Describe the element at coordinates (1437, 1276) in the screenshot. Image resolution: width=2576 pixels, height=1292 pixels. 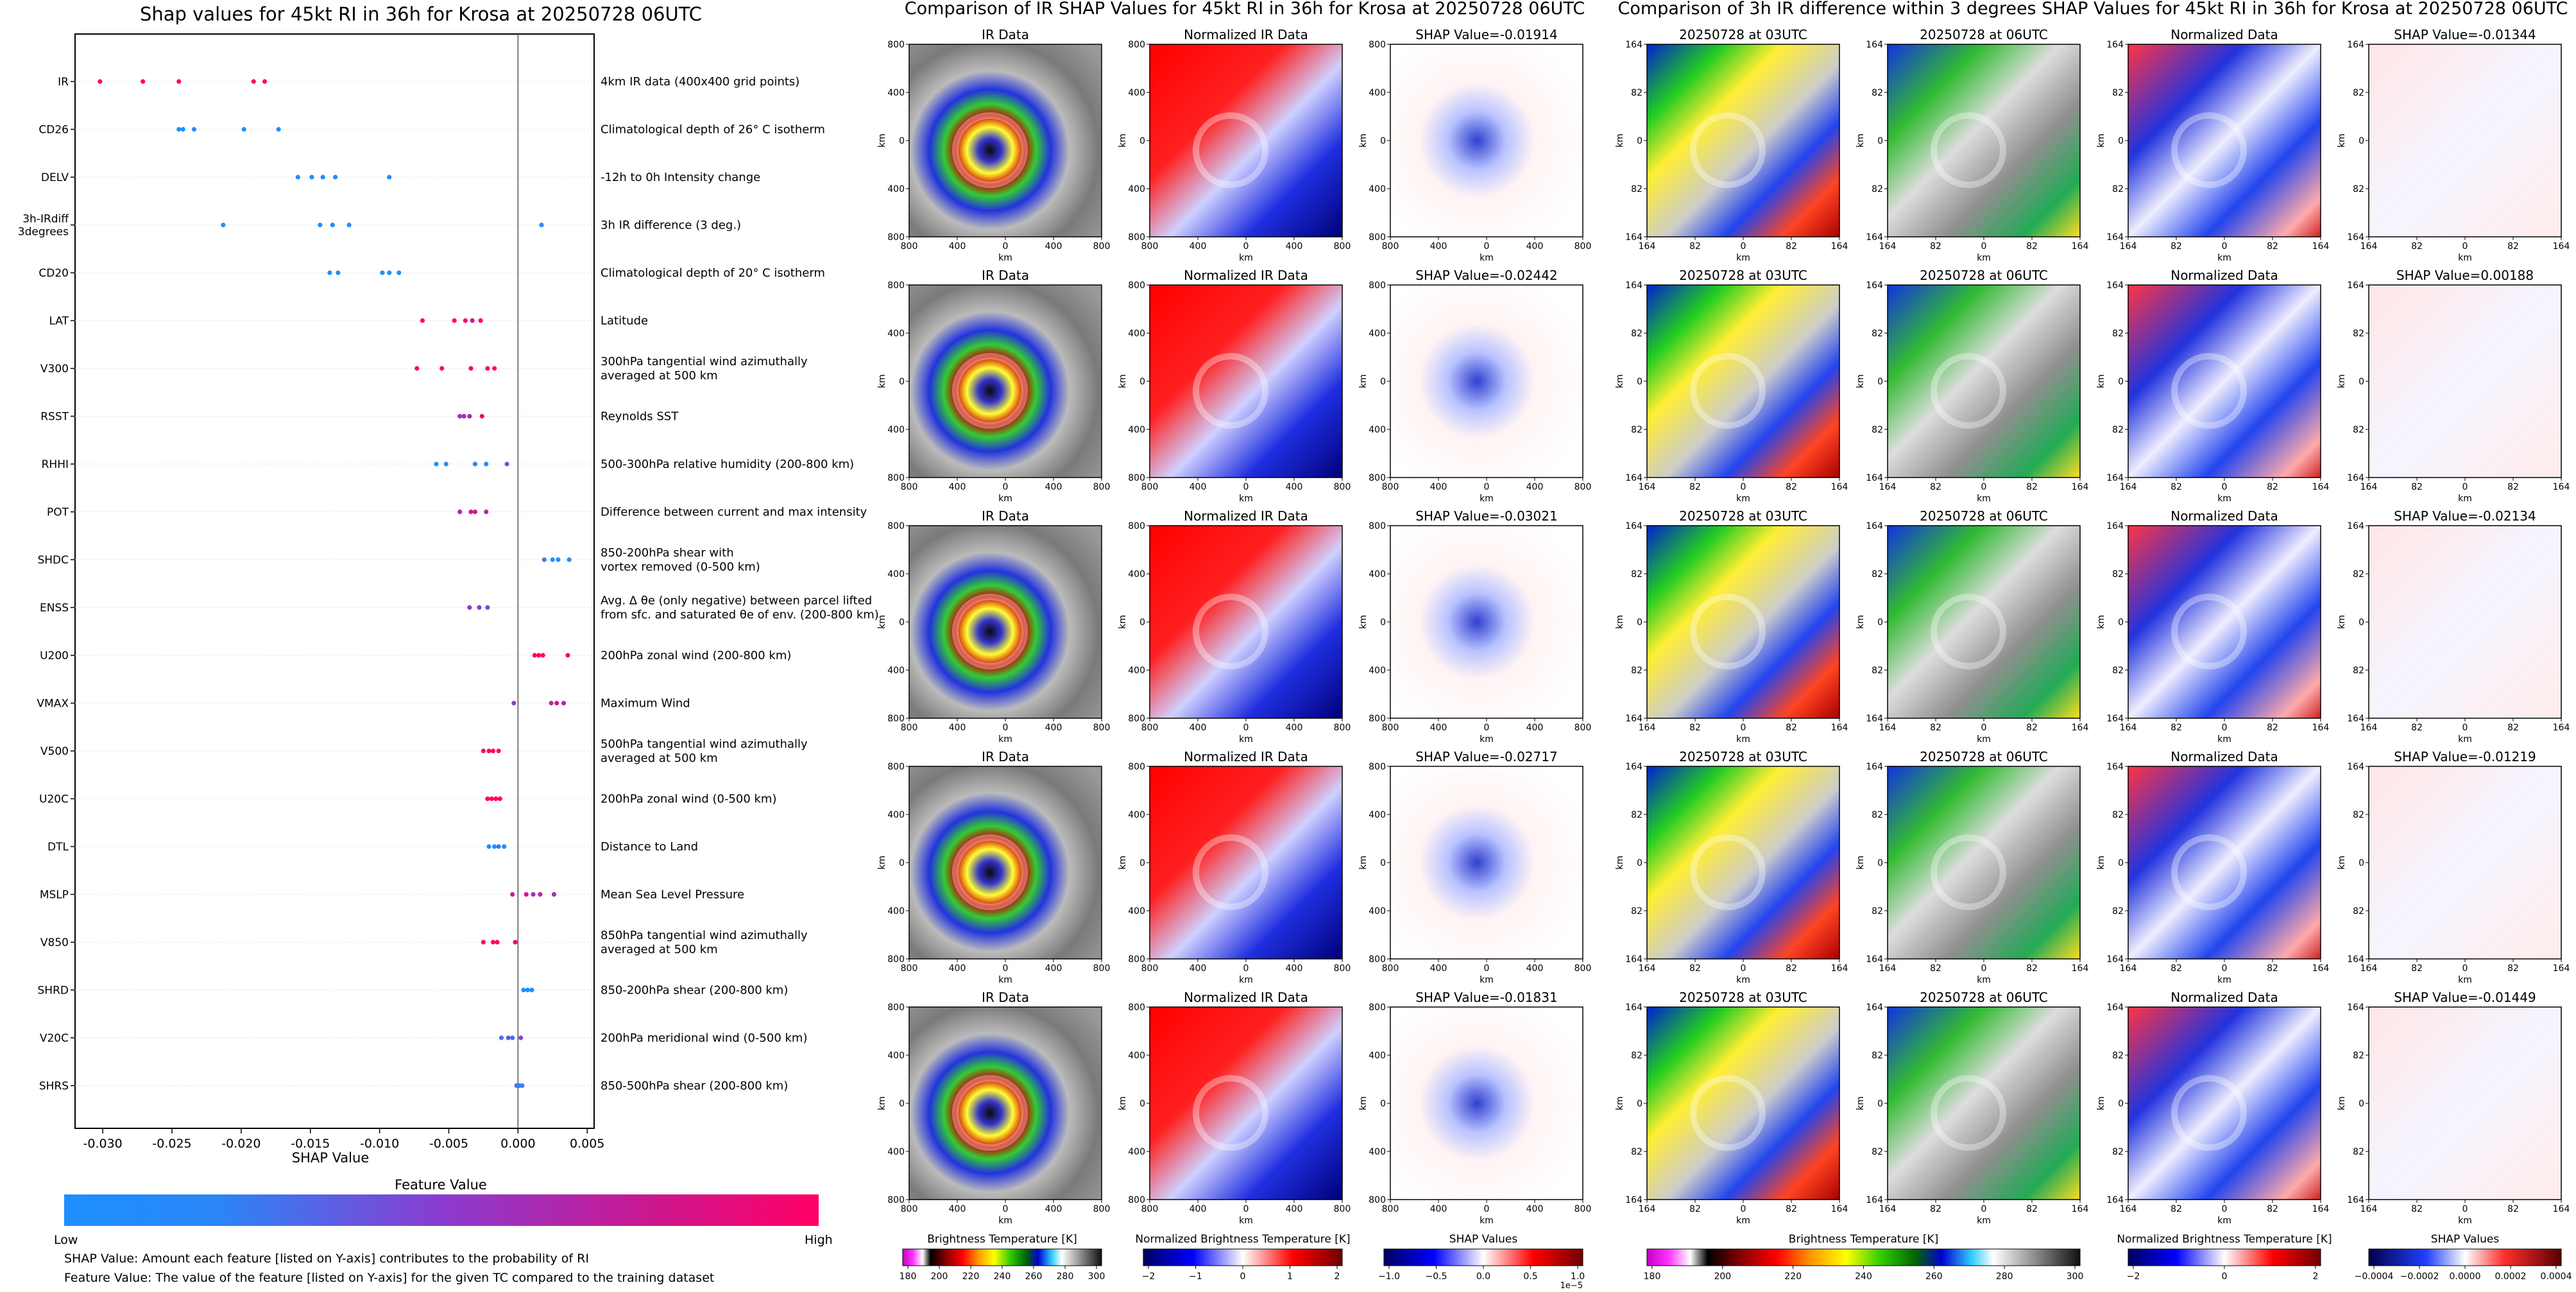
I see `colorbar-tick-label: −0.5` at that location.